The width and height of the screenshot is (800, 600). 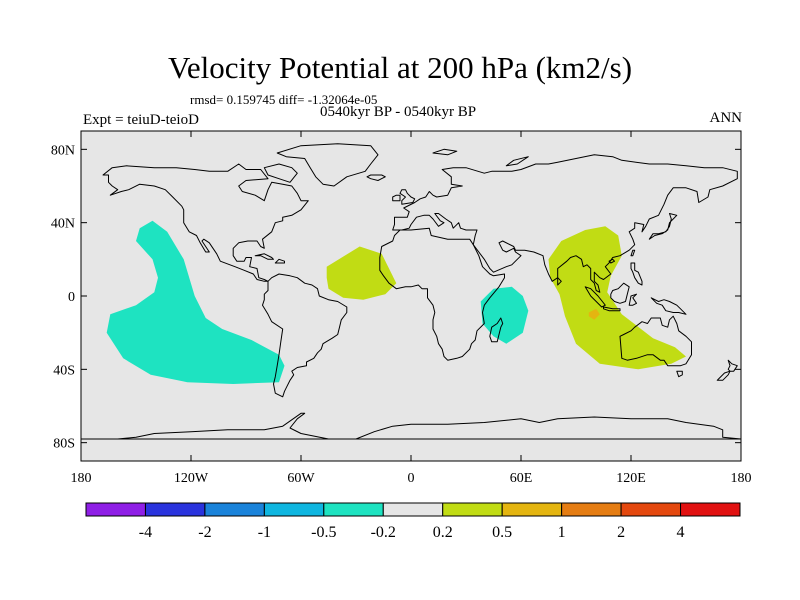 I want to click on coastline-greenland, so click(x=327, y=165).